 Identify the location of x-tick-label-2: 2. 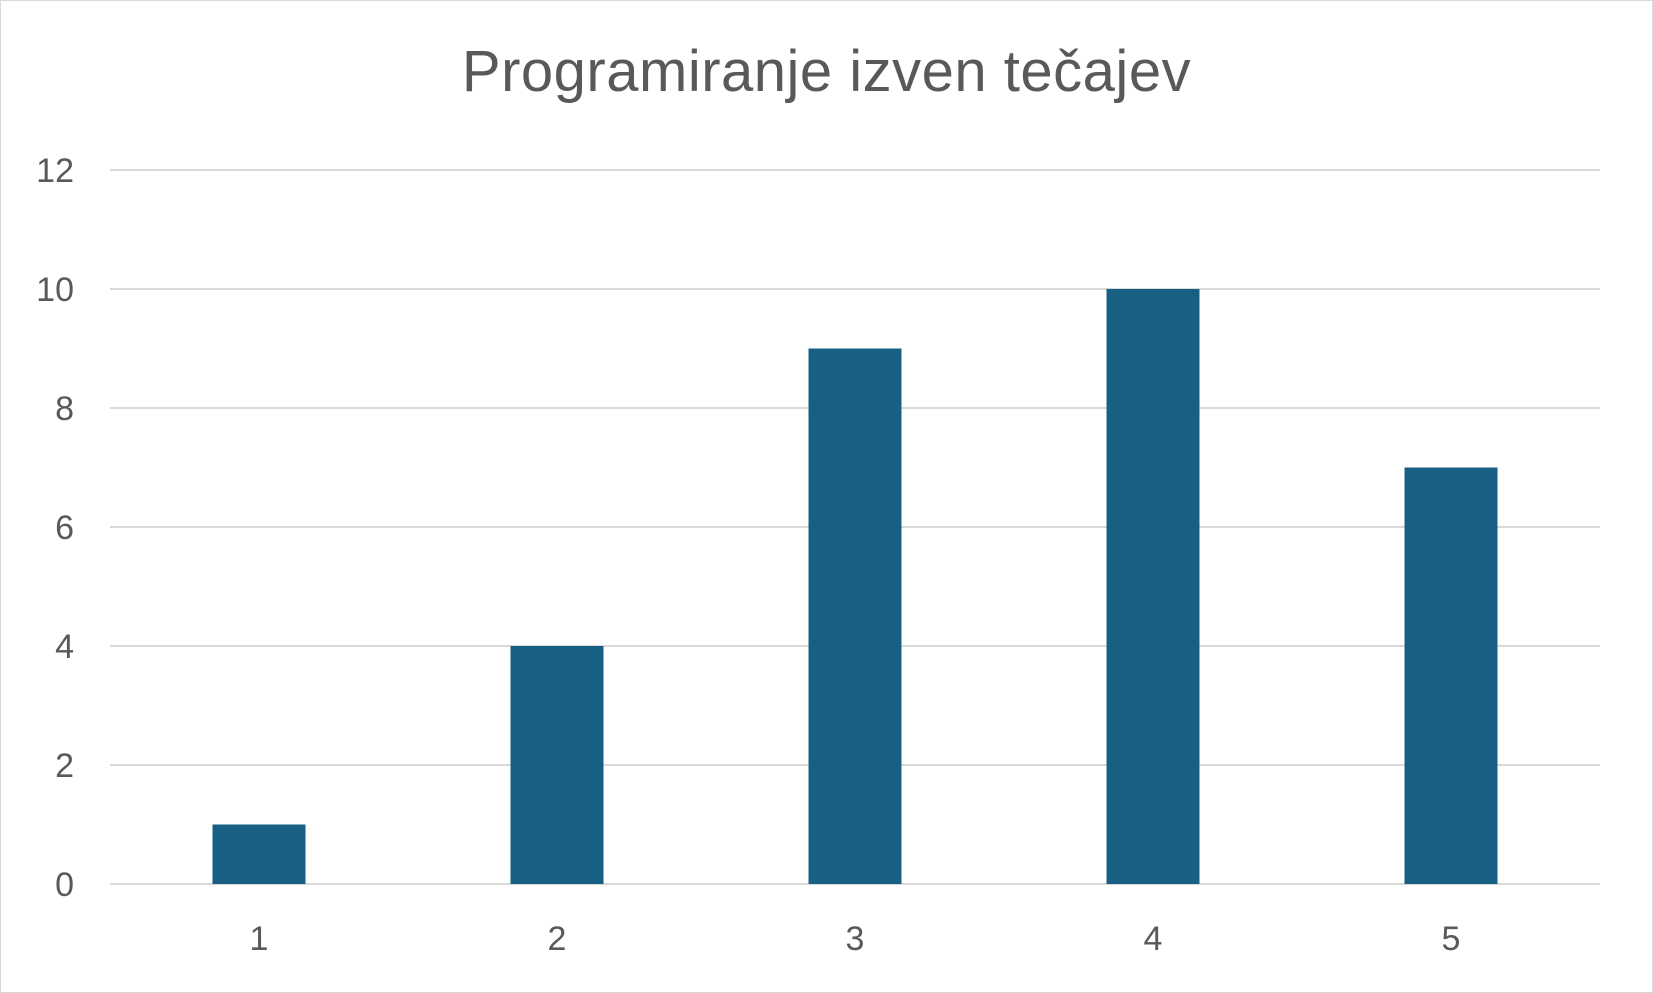
(557, 939).